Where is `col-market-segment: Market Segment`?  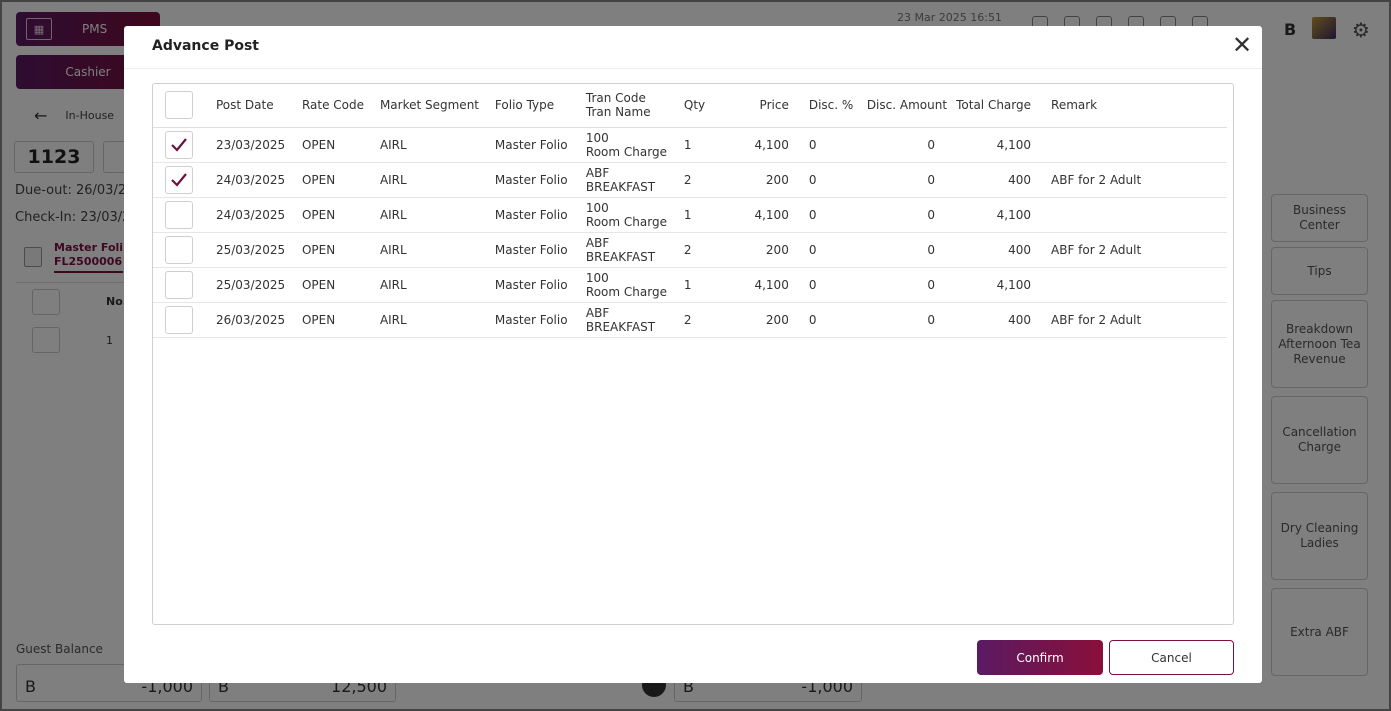 col-market-segment: Market Segment is located at coordinates (437, 106).